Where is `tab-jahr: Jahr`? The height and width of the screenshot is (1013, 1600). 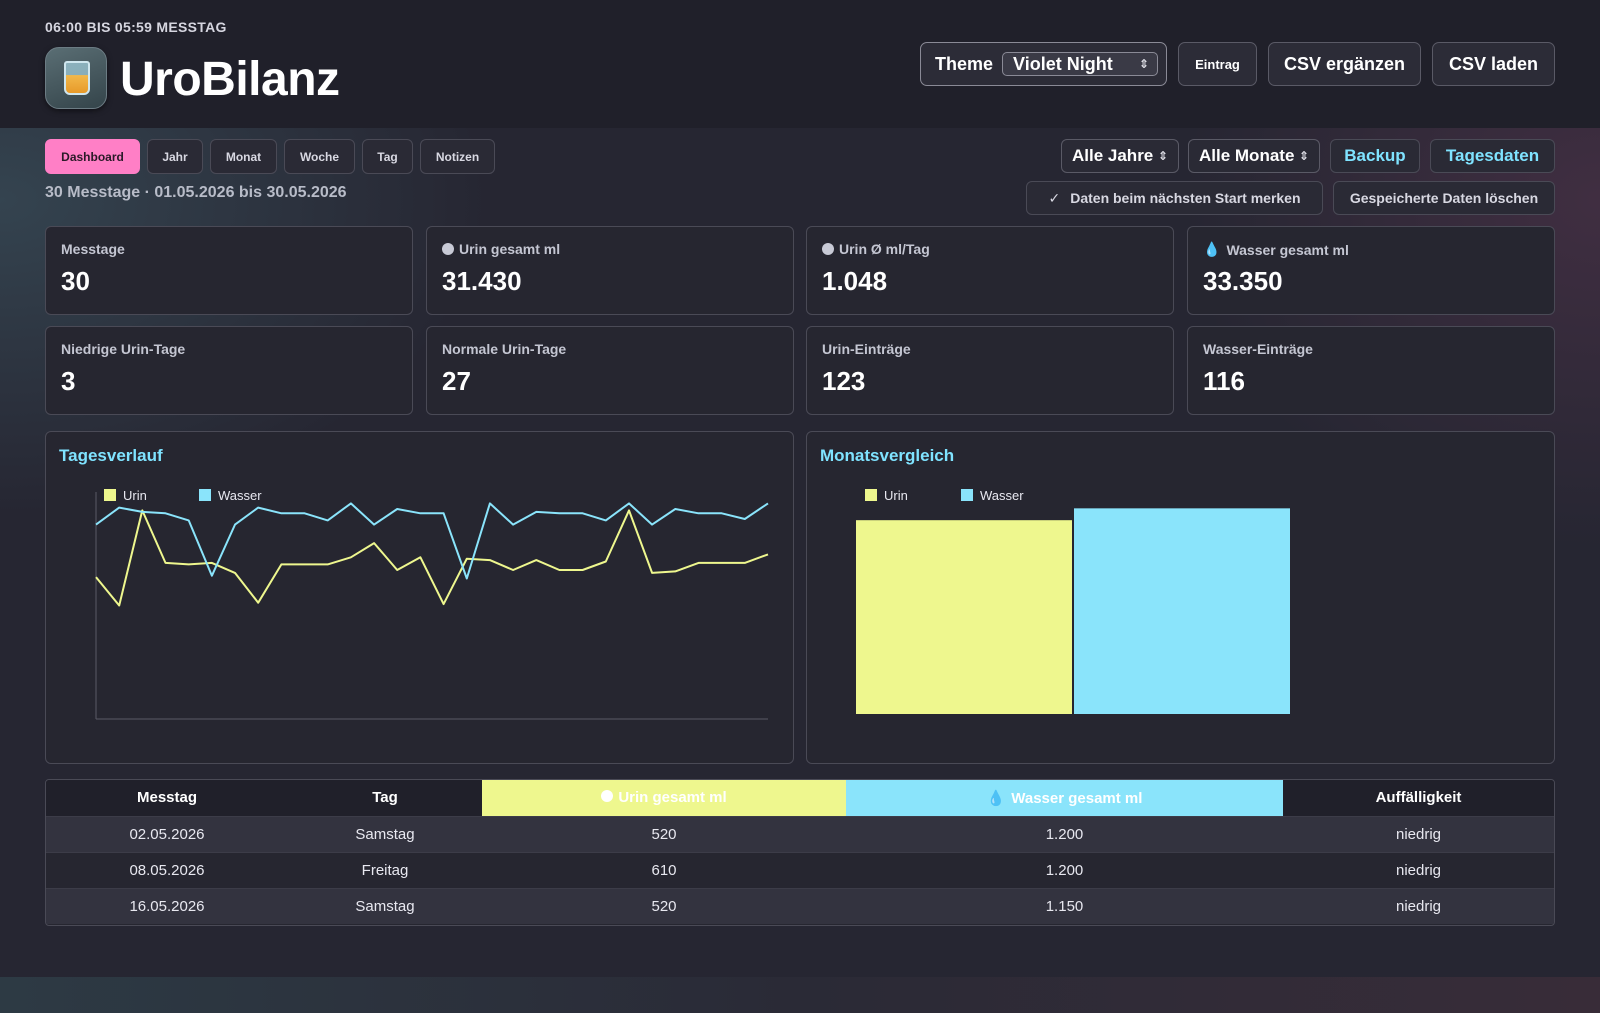 tab-jahr: Jahr is located at coordinates (175, 156).